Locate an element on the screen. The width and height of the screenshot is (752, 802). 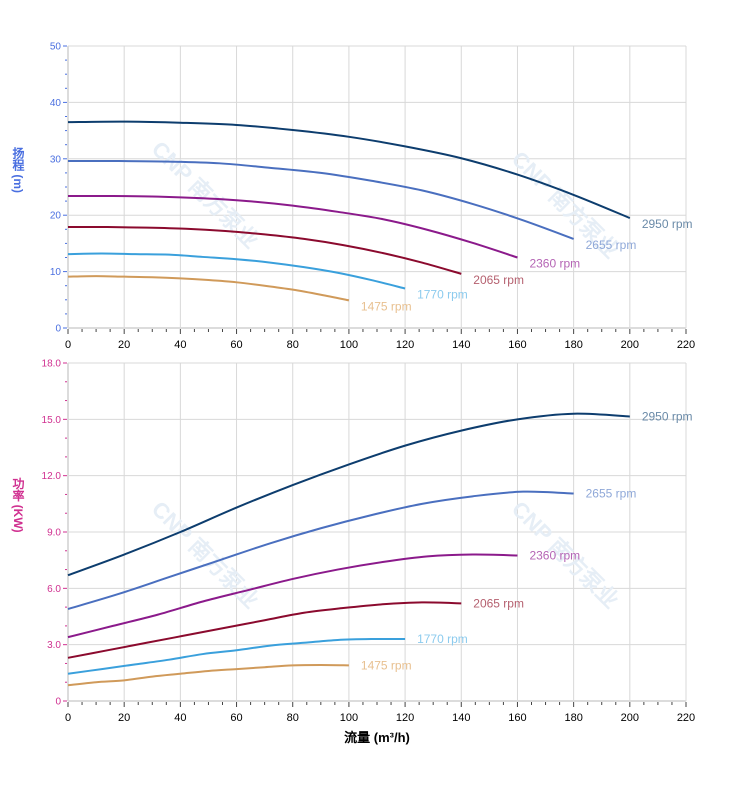
flow-axis-label: 流量 (m³/h) is located at coordinates (377, 737).